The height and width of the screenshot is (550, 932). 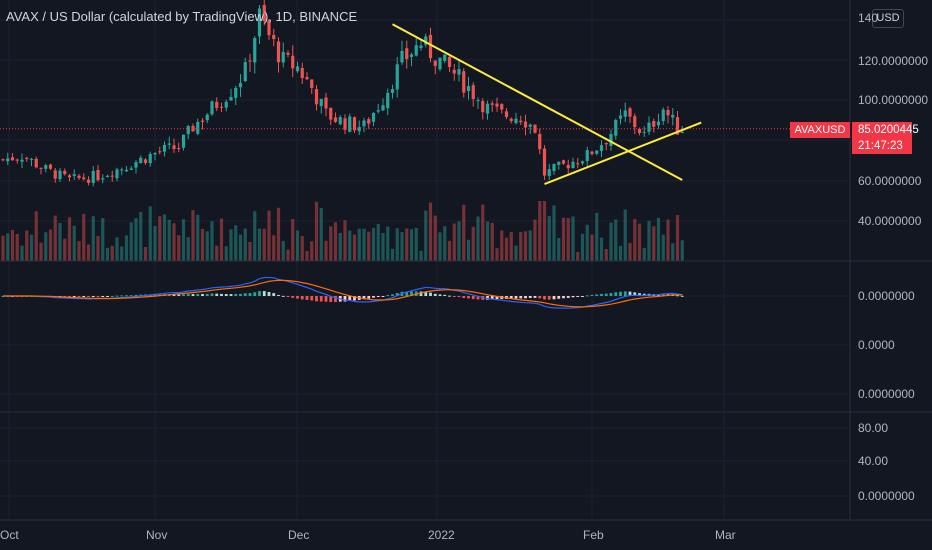 I want to click on macd-pane, so click(x=342, y=292).